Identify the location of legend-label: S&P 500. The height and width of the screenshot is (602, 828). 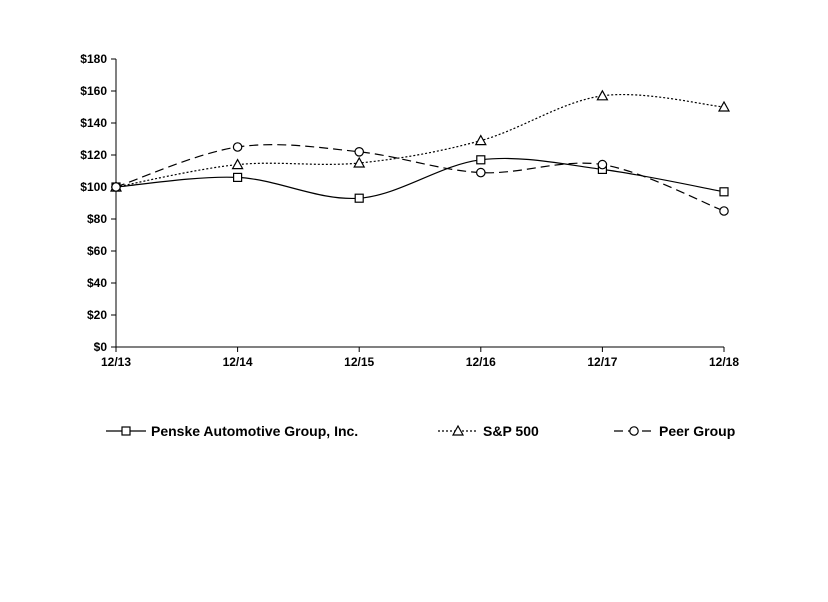
(511, 431).